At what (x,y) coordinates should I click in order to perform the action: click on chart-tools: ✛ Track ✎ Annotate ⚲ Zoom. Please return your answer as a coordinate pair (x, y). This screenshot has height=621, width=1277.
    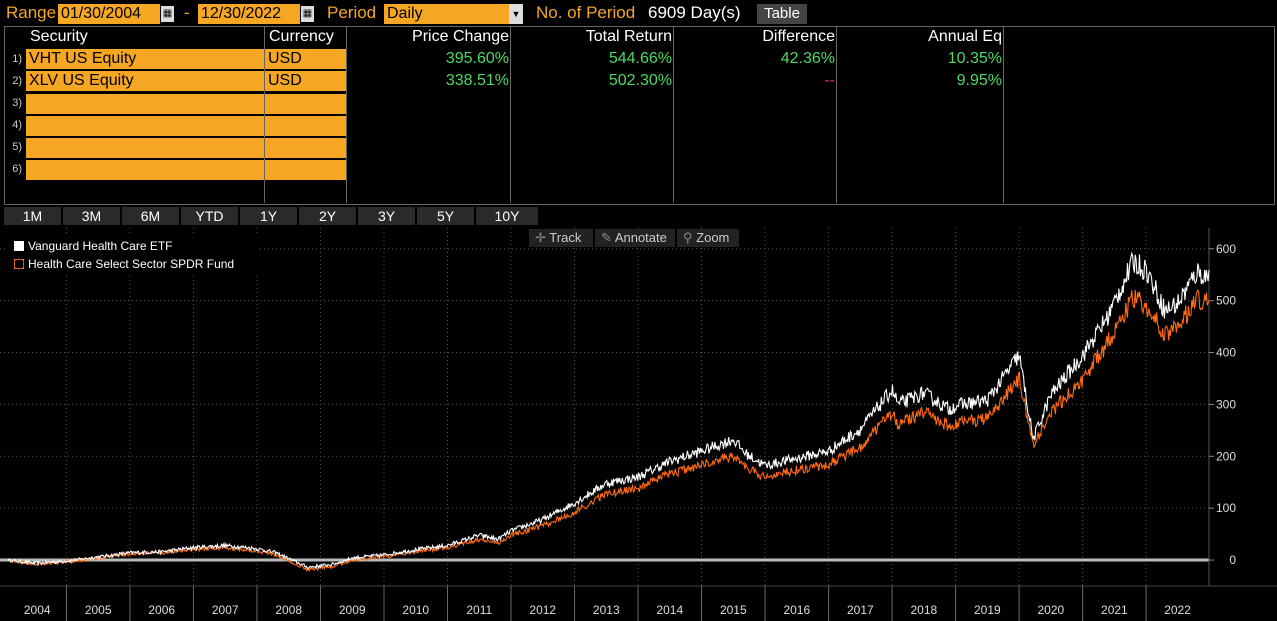
    Looking at the image, I should click on (635, 238).